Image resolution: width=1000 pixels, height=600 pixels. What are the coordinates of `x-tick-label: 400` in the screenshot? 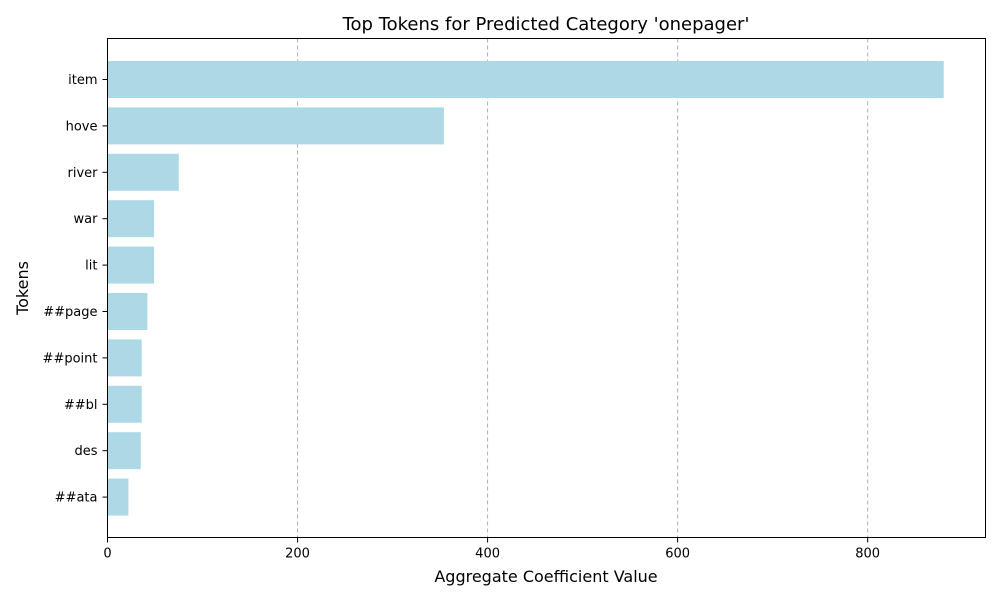 It's located at (487, 554).